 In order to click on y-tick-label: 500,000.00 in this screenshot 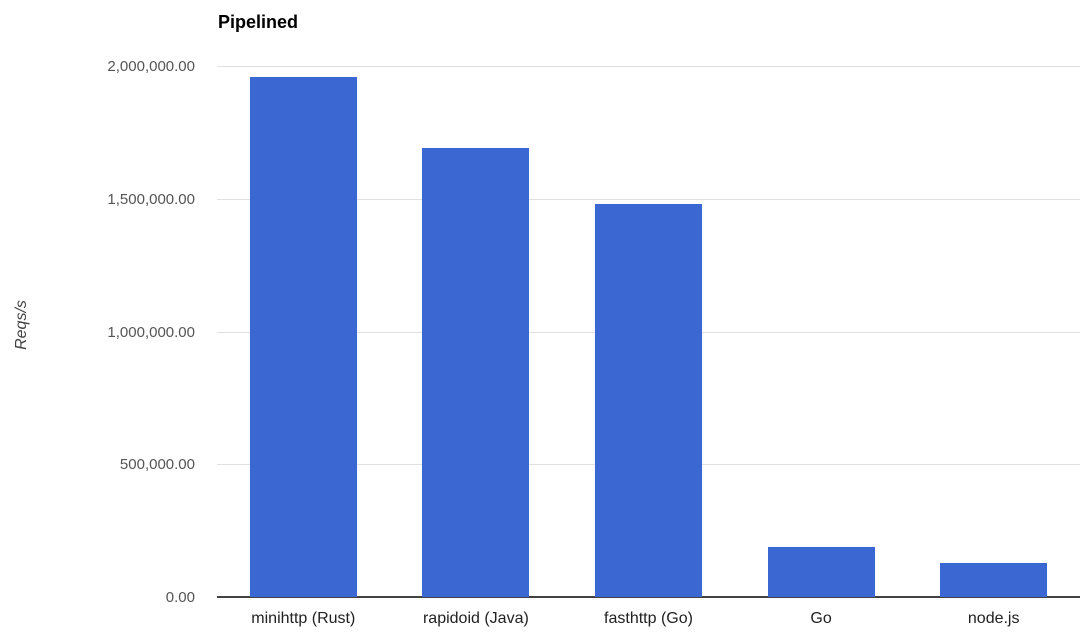, I will do `click(157, 465)`.